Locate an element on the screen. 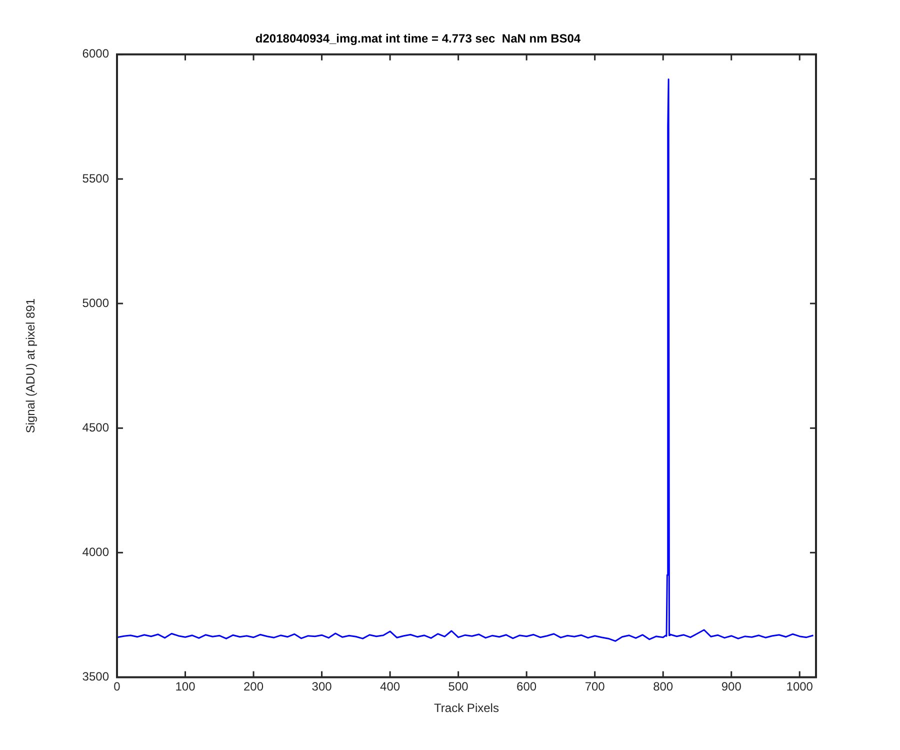 This screenshot has height=750, width=900. x-tick-label: 100 is located at coordinates (185, 687).